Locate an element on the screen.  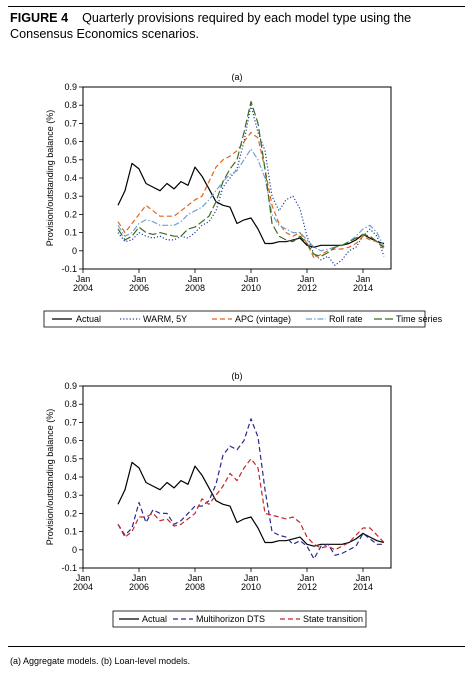
legend-label: APC (vintage) is located at coordinates (263, 319).